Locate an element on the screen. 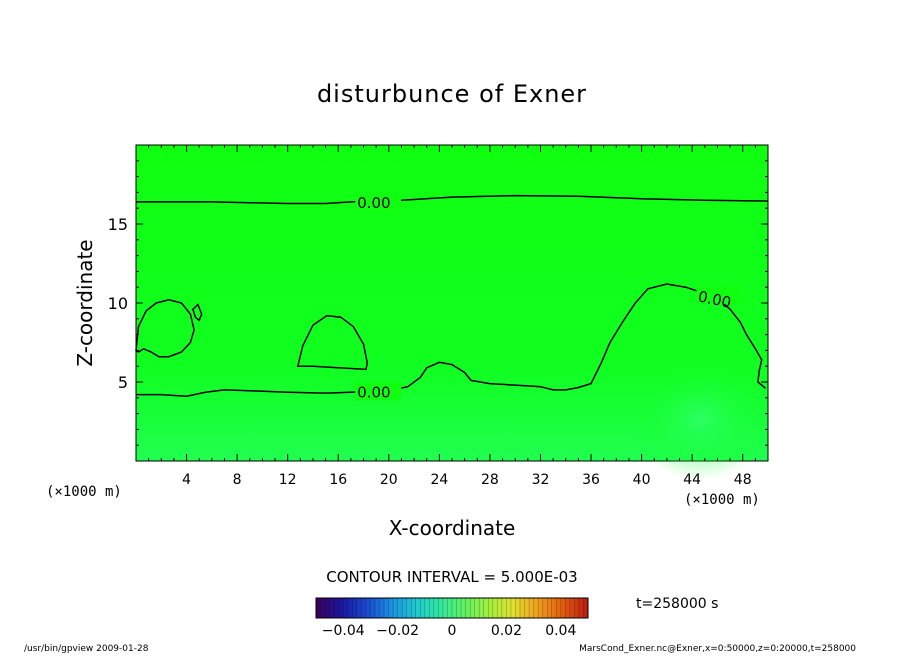 The image size is (904, 658). y-tick-label: 5 is located at coordinates (123, 382).